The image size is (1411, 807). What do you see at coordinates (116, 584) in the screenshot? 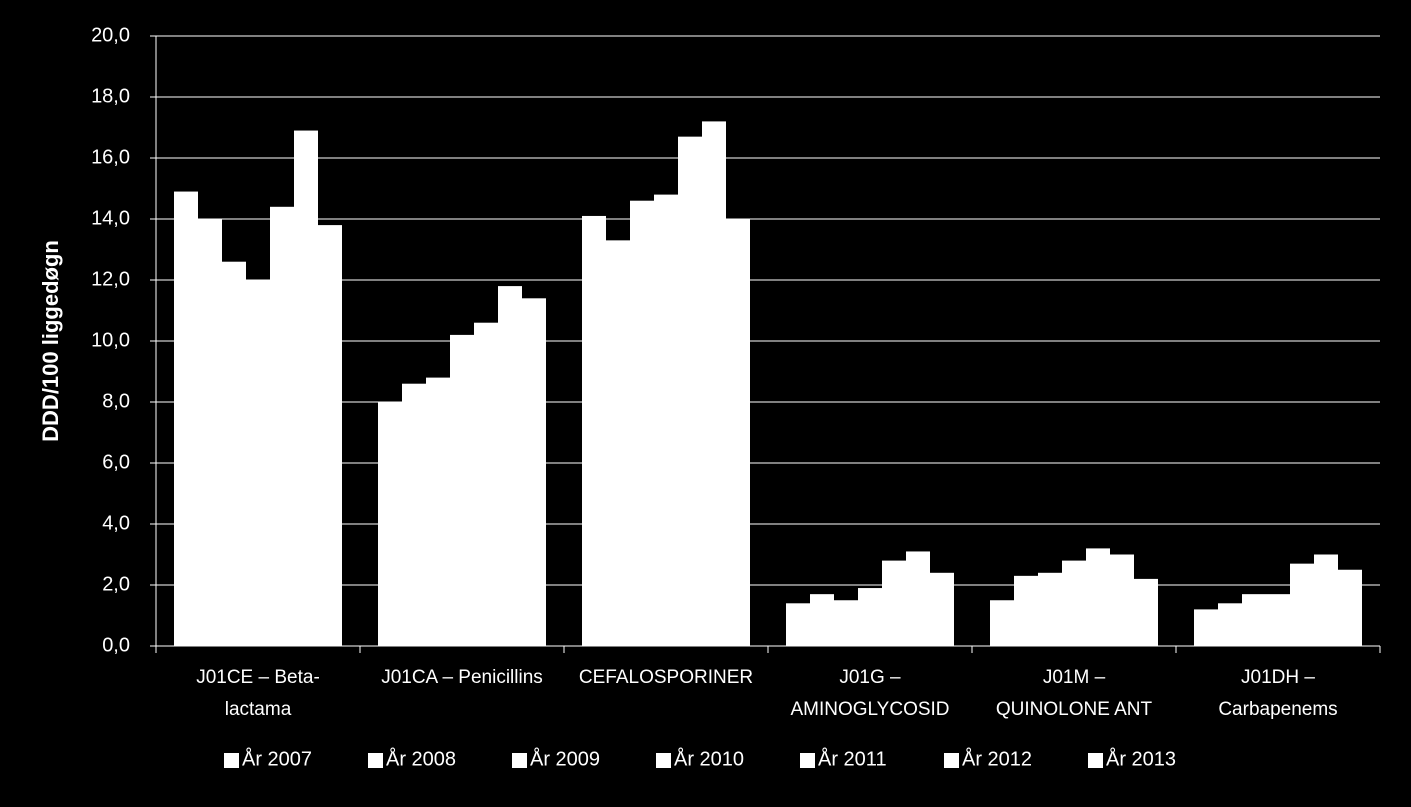
I see `y-tick-label: 2,0` at bounding box center [116, 584].